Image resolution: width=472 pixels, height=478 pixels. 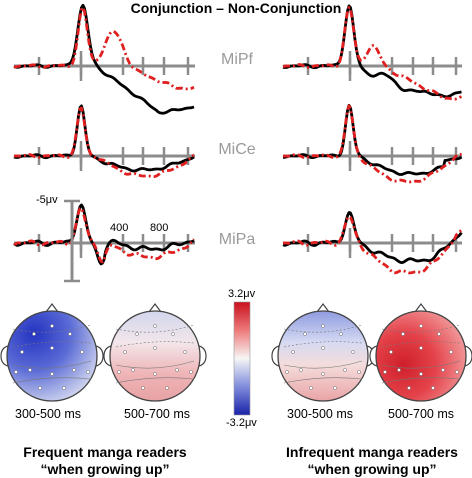 I want to click on electrode-label-mice: MiCe, so click(x=237, y=149).